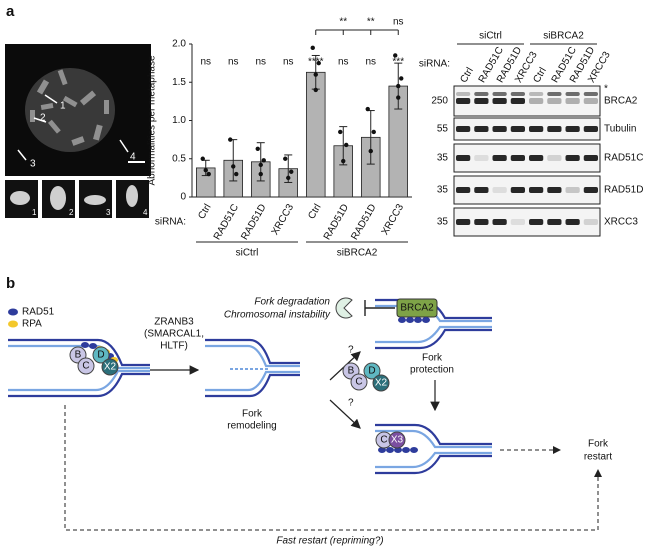 This screenshot has height=551, width=647. Describe the element at coordinates (598, 457) in the screenshot. I see `step-label: restart` at that location.